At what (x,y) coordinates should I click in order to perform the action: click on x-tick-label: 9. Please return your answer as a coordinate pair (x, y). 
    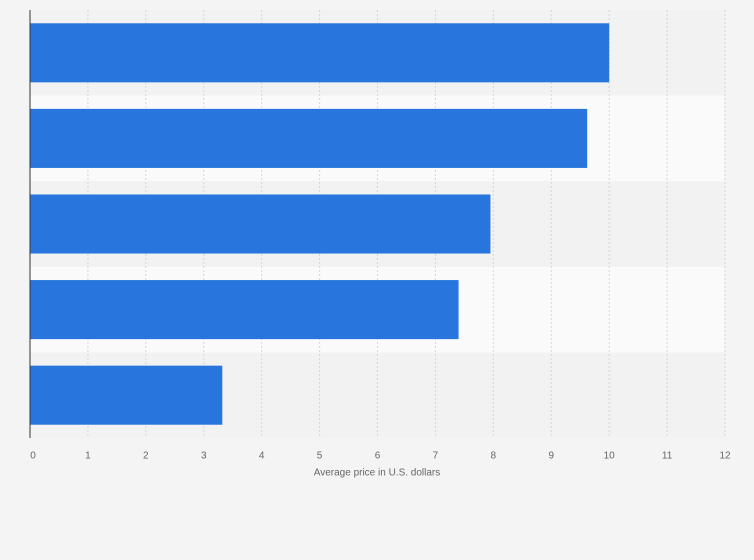
    Looking at the image, I should click on (551, 456).